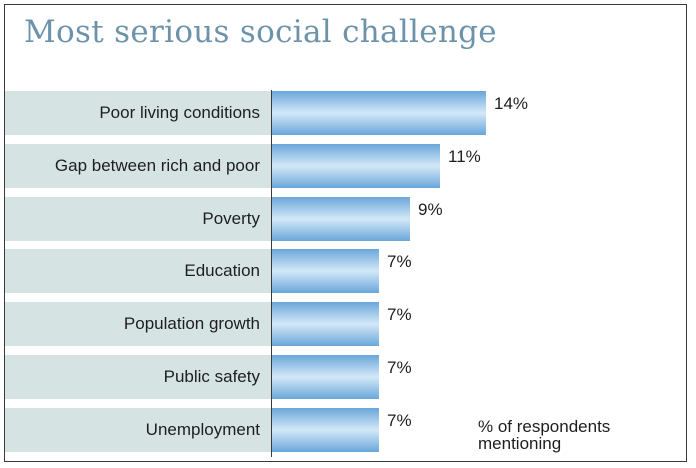  What do you see at coordinates (271, 273) in the screenshot?
I see `category-axis-line` at bounding box center [271, 273].